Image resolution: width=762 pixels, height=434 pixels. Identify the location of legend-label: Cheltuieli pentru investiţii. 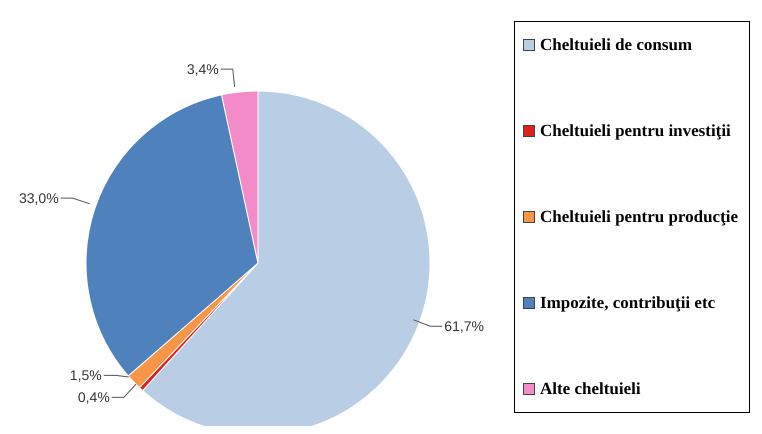
(635, 131).